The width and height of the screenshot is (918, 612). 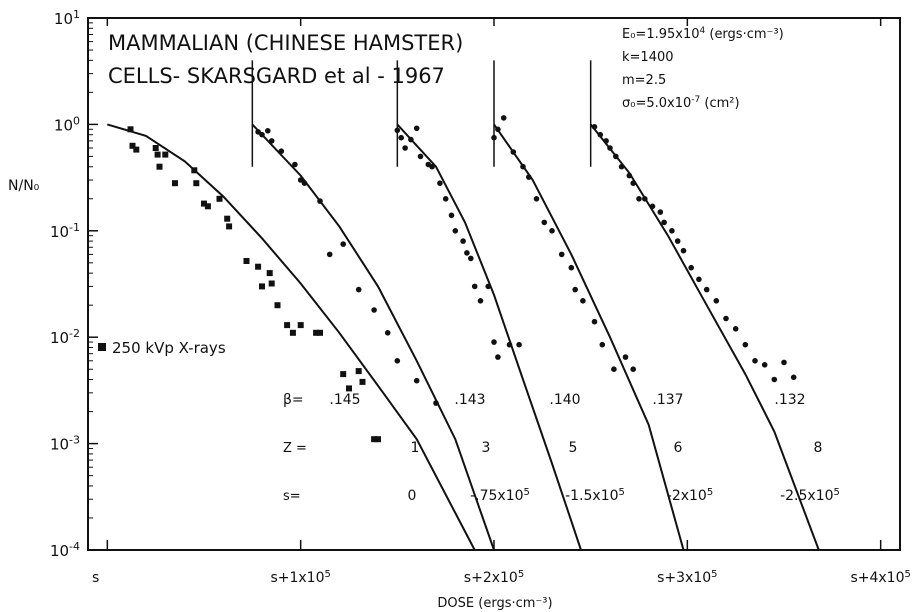 What do you see at coordinates (67, 18) in the screenshot?
I see `y-tick-label: 10¹` at bounding box center [67, 18].